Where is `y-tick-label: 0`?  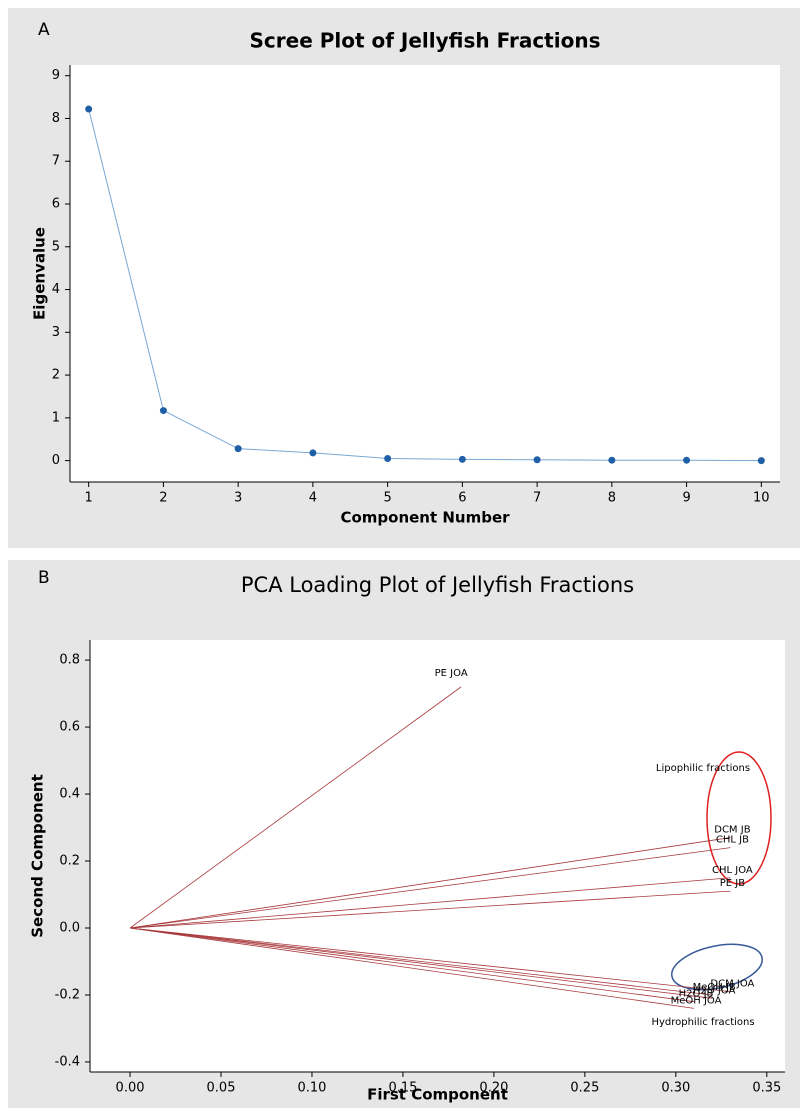
y-tick-label: 0 is located at coordinates (56, 460).